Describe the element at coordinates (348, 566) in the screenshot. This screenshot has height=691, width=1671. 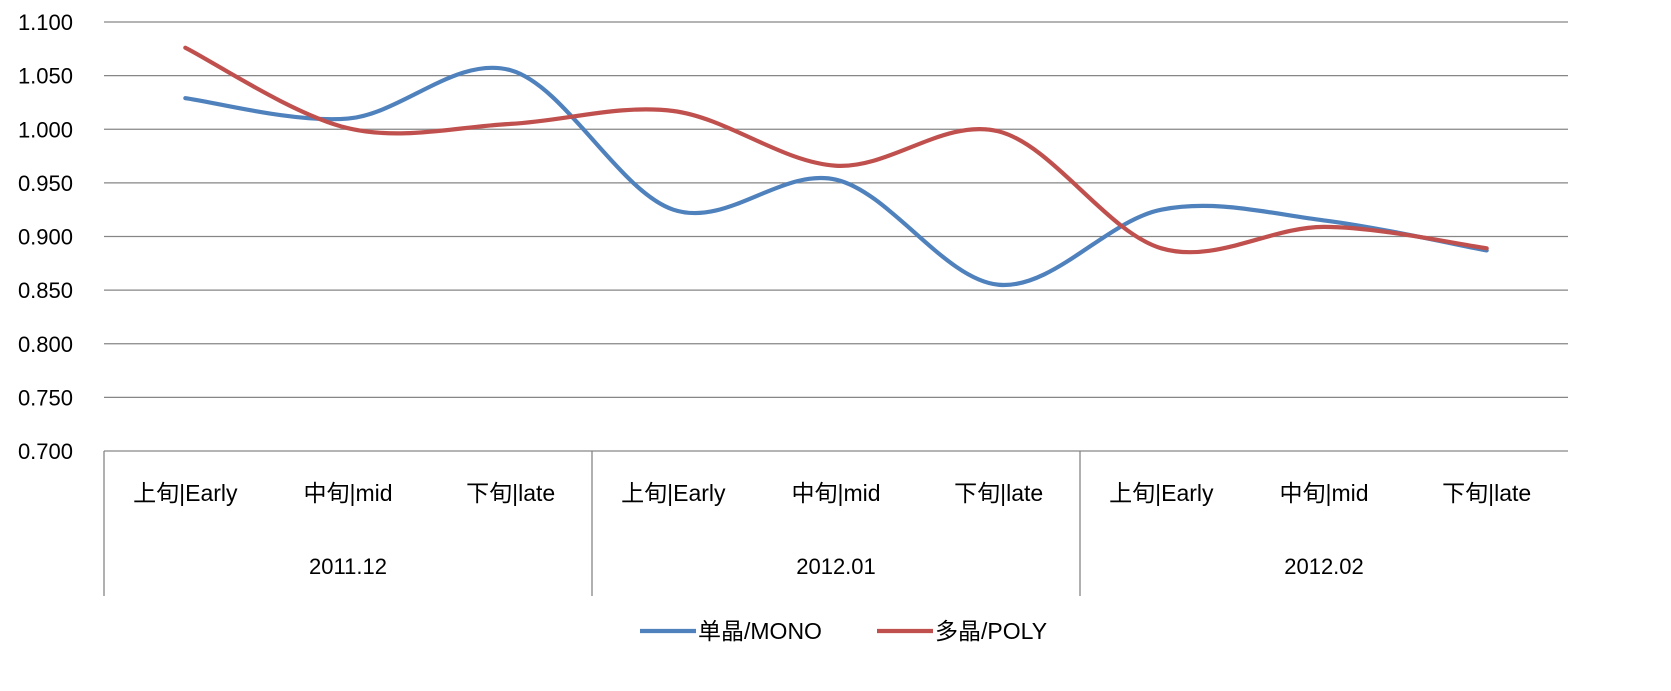
I see `x-group-label: 2011.12` at that location.